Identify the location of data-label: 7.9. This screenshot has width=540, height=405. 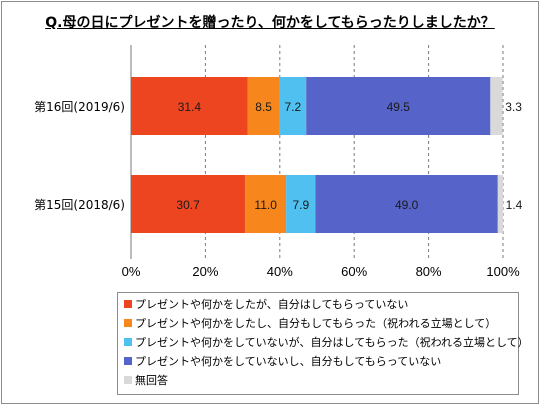
(300, 205).